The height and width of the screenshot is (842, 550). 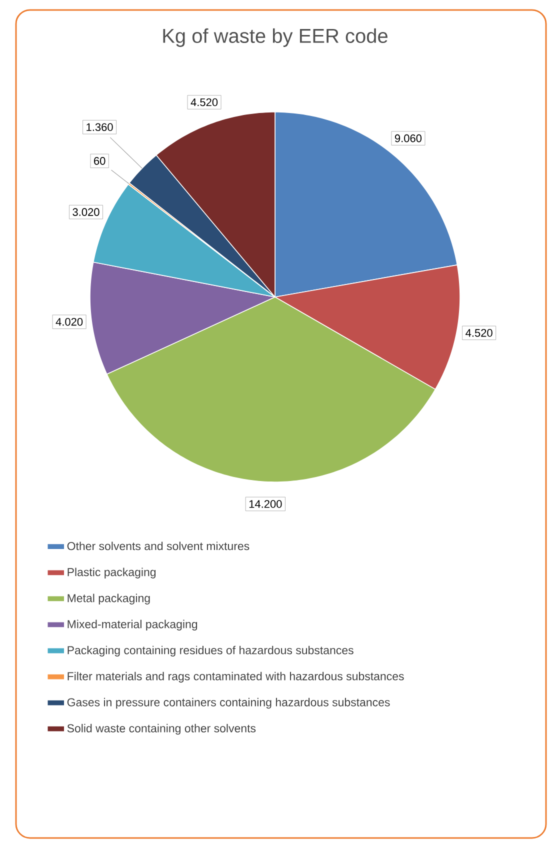 I want to click on legend-label: Other solvents and solvent mixtures, so click(x=158, y=546).